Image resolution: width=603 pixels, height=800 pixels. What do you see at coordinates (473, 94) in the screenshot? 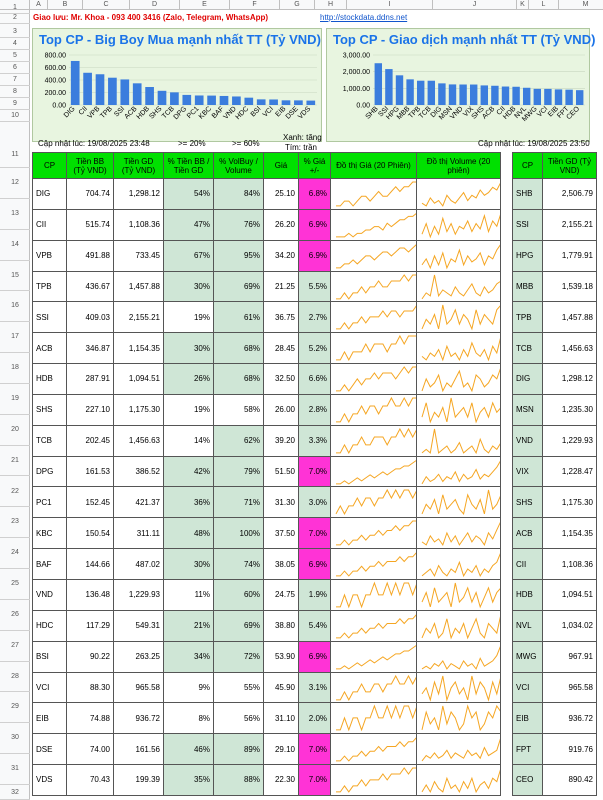
I see `bar-vix` at bounding box center [473, 94].